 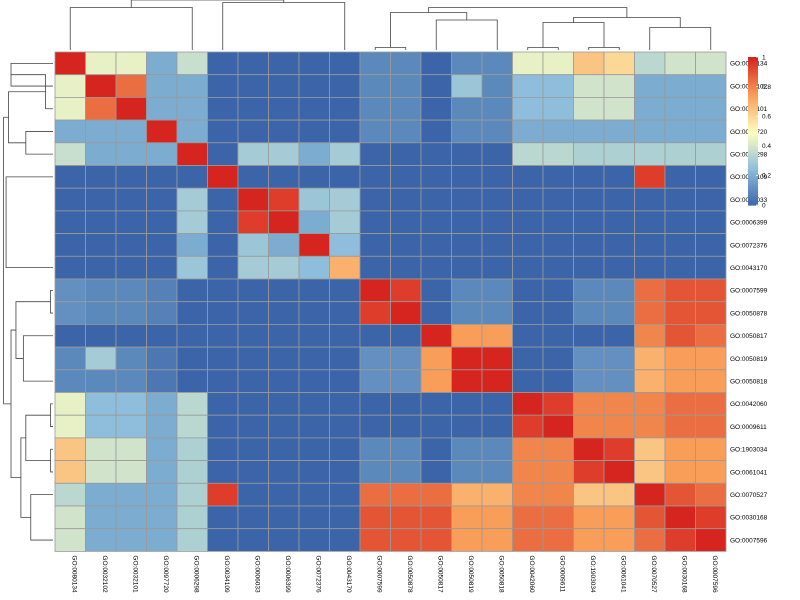 What do you see at coordinates (623, 574) in the screenshot?
I see `column-label: GO:0061041` at bounding box center [623, 574].